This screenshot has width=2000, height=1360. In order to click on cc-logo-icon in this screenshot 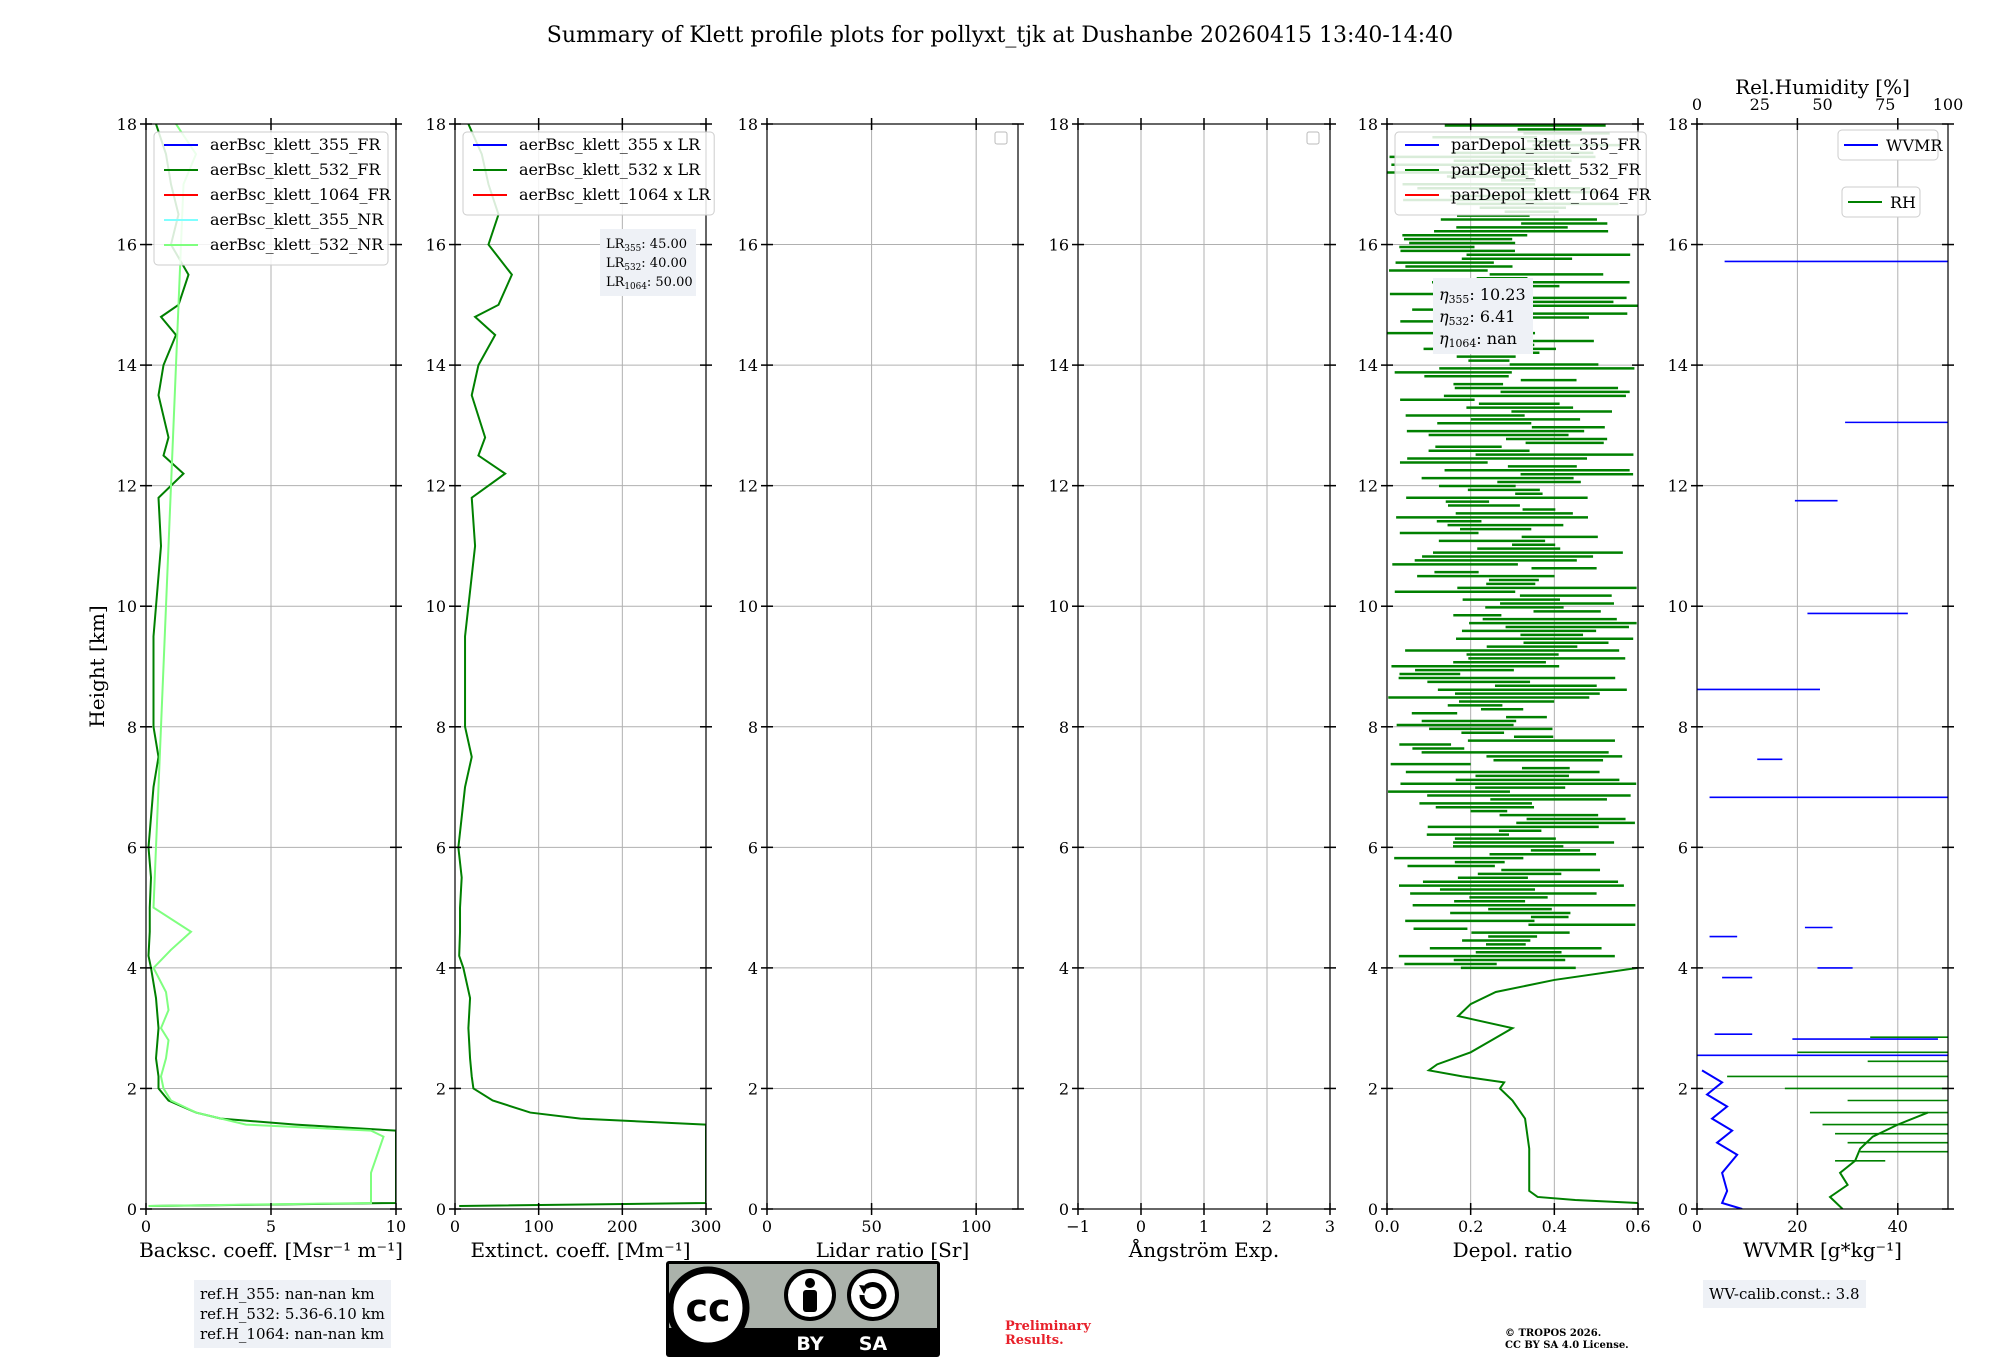, I will do `click(708, 1308)`.